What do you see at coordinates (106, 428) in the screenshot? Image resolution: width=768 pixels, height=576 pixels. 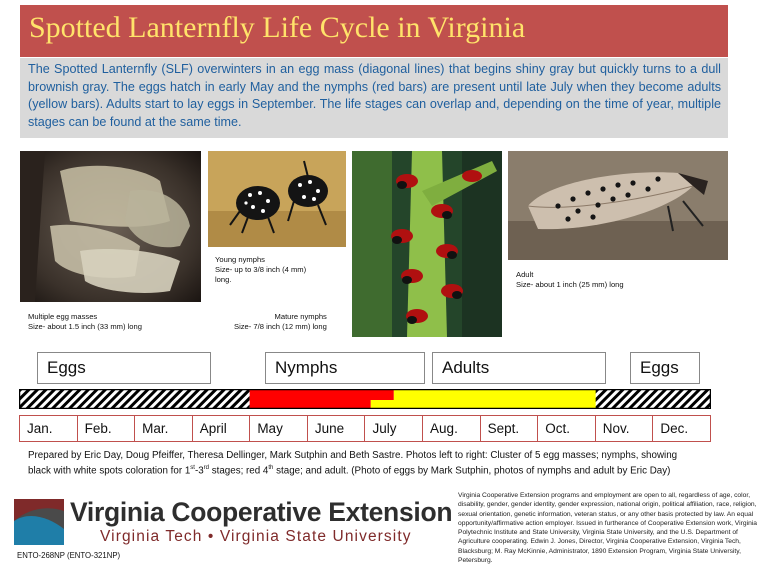 I see `month-feb: Feb.` at bounding box center [106, 428].